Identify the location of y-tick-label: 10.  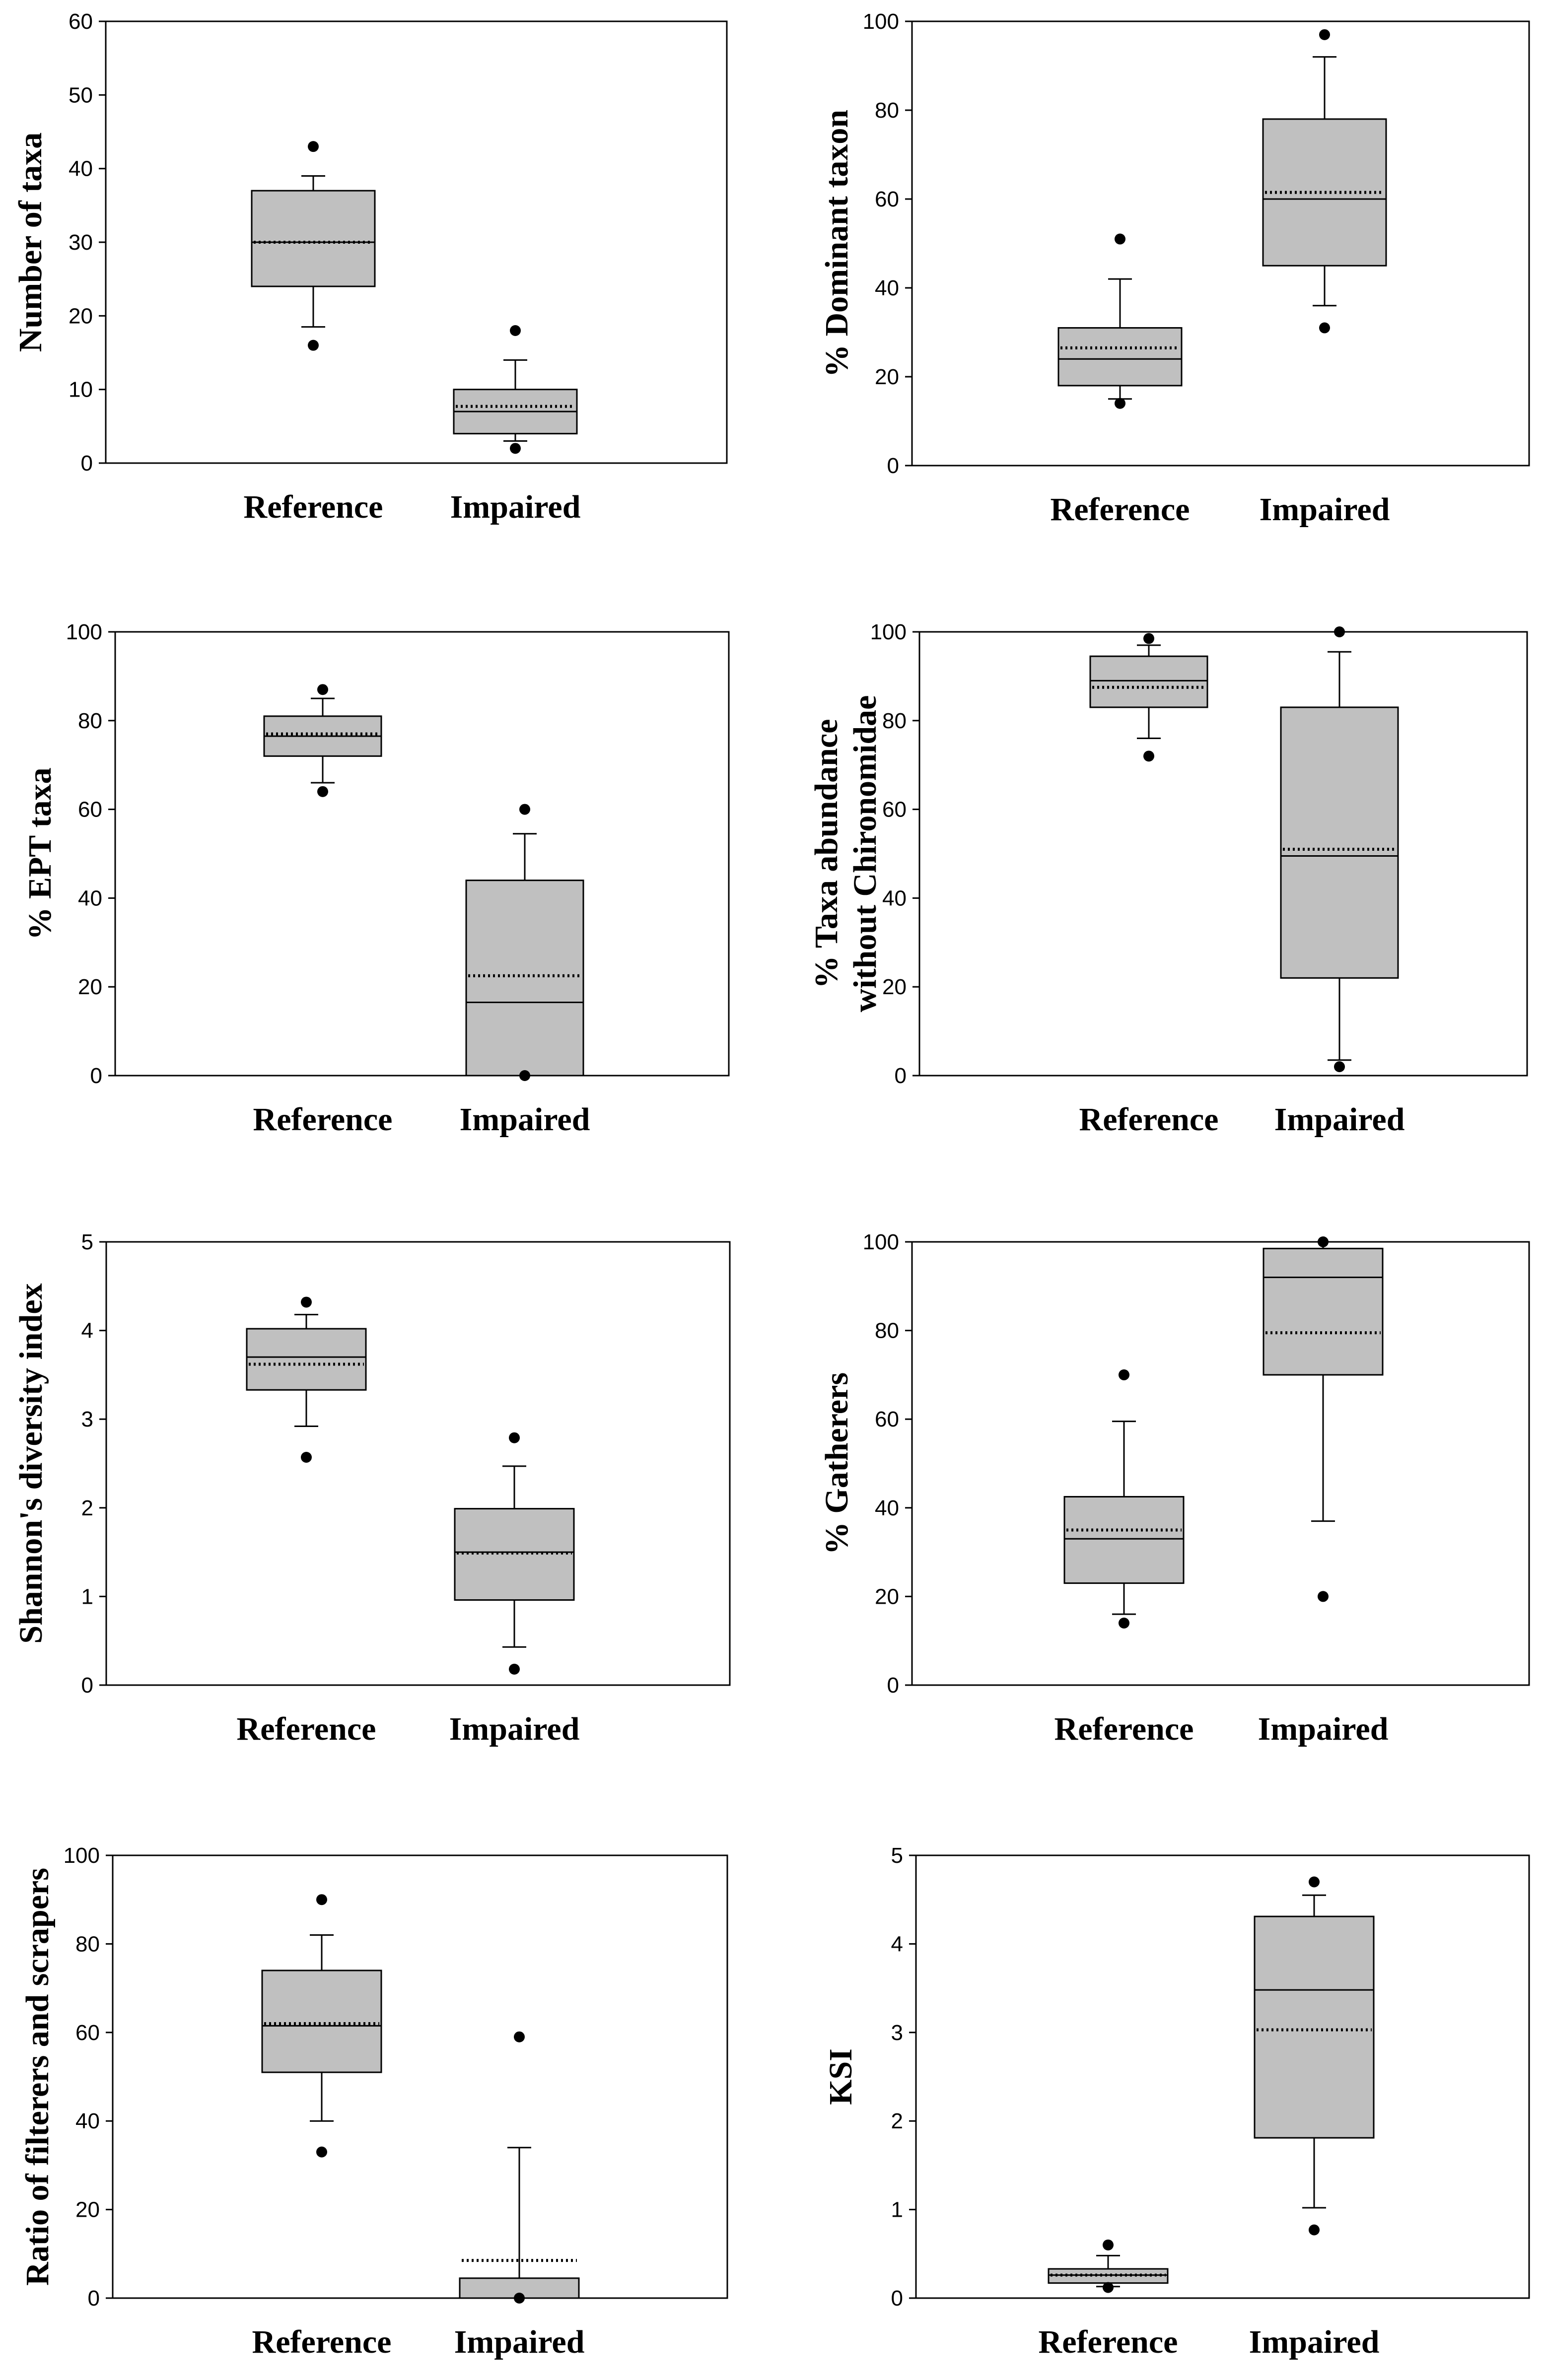
(81, 390).